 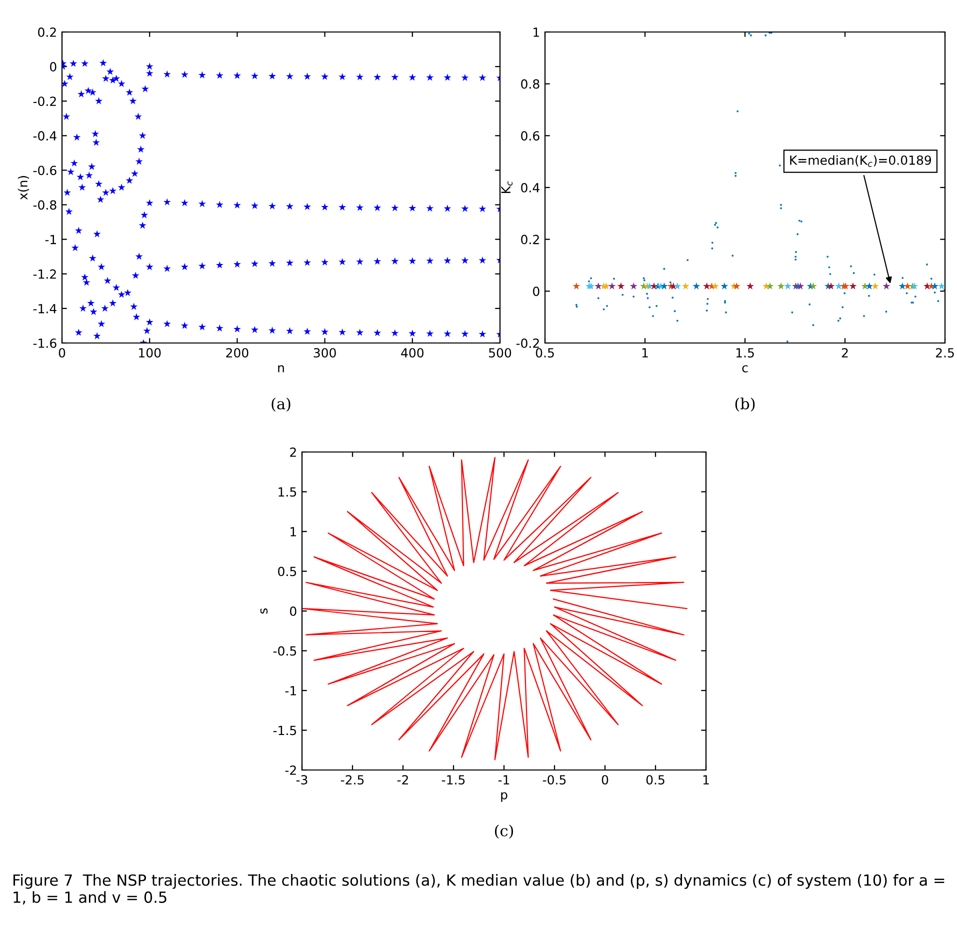 What do you see at coordinates (845, 353) in the screenshot?
I see `x-tick-label: 2` at bounding box center [845, 353].